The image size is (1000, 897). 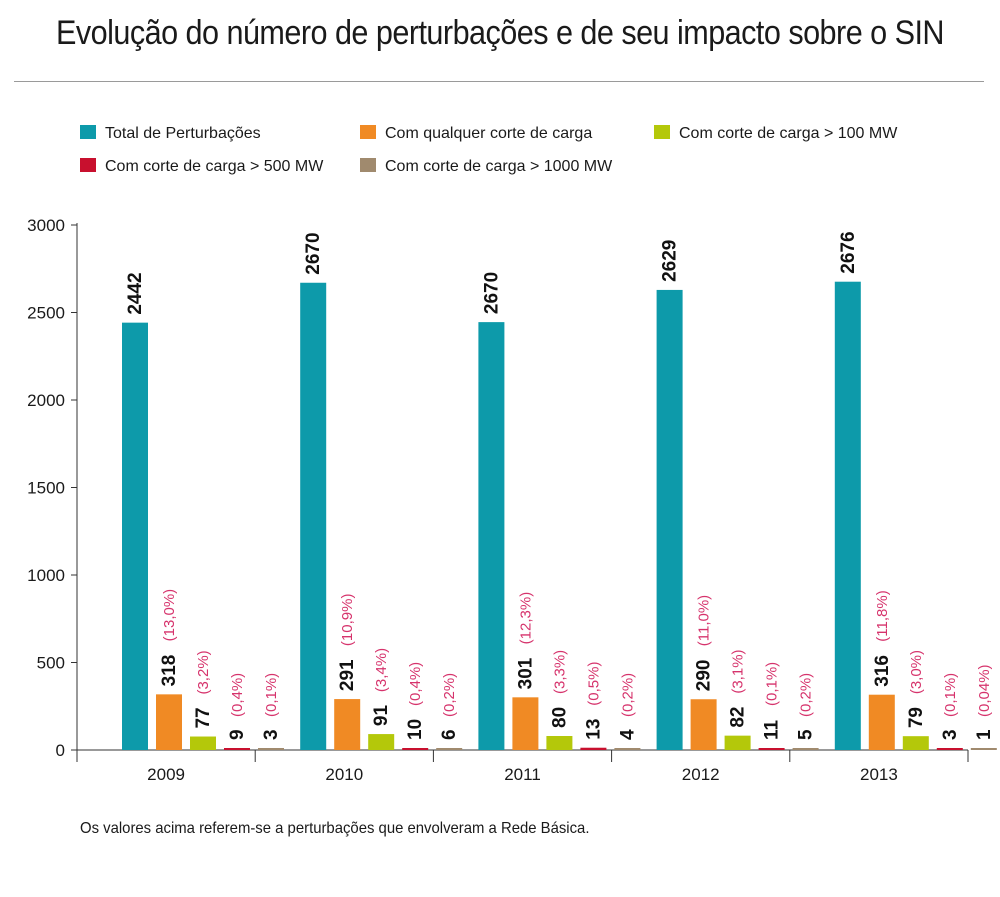 I want to click on y-tick-label: 3000, so click(x=46, y=225).